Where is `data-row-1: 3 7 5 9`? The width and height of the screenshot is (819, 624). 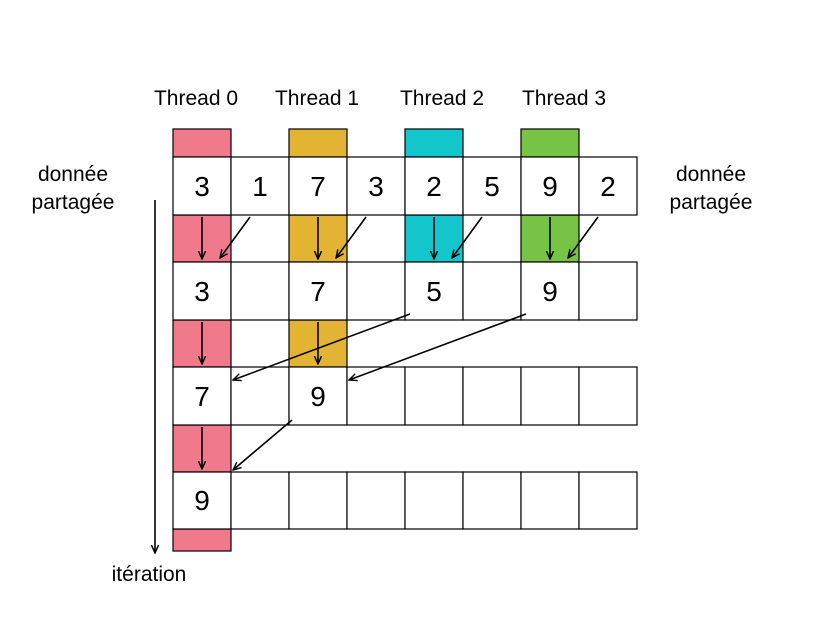
data-row-1: 3 7 5 9 is located at coordinates (405, 291).